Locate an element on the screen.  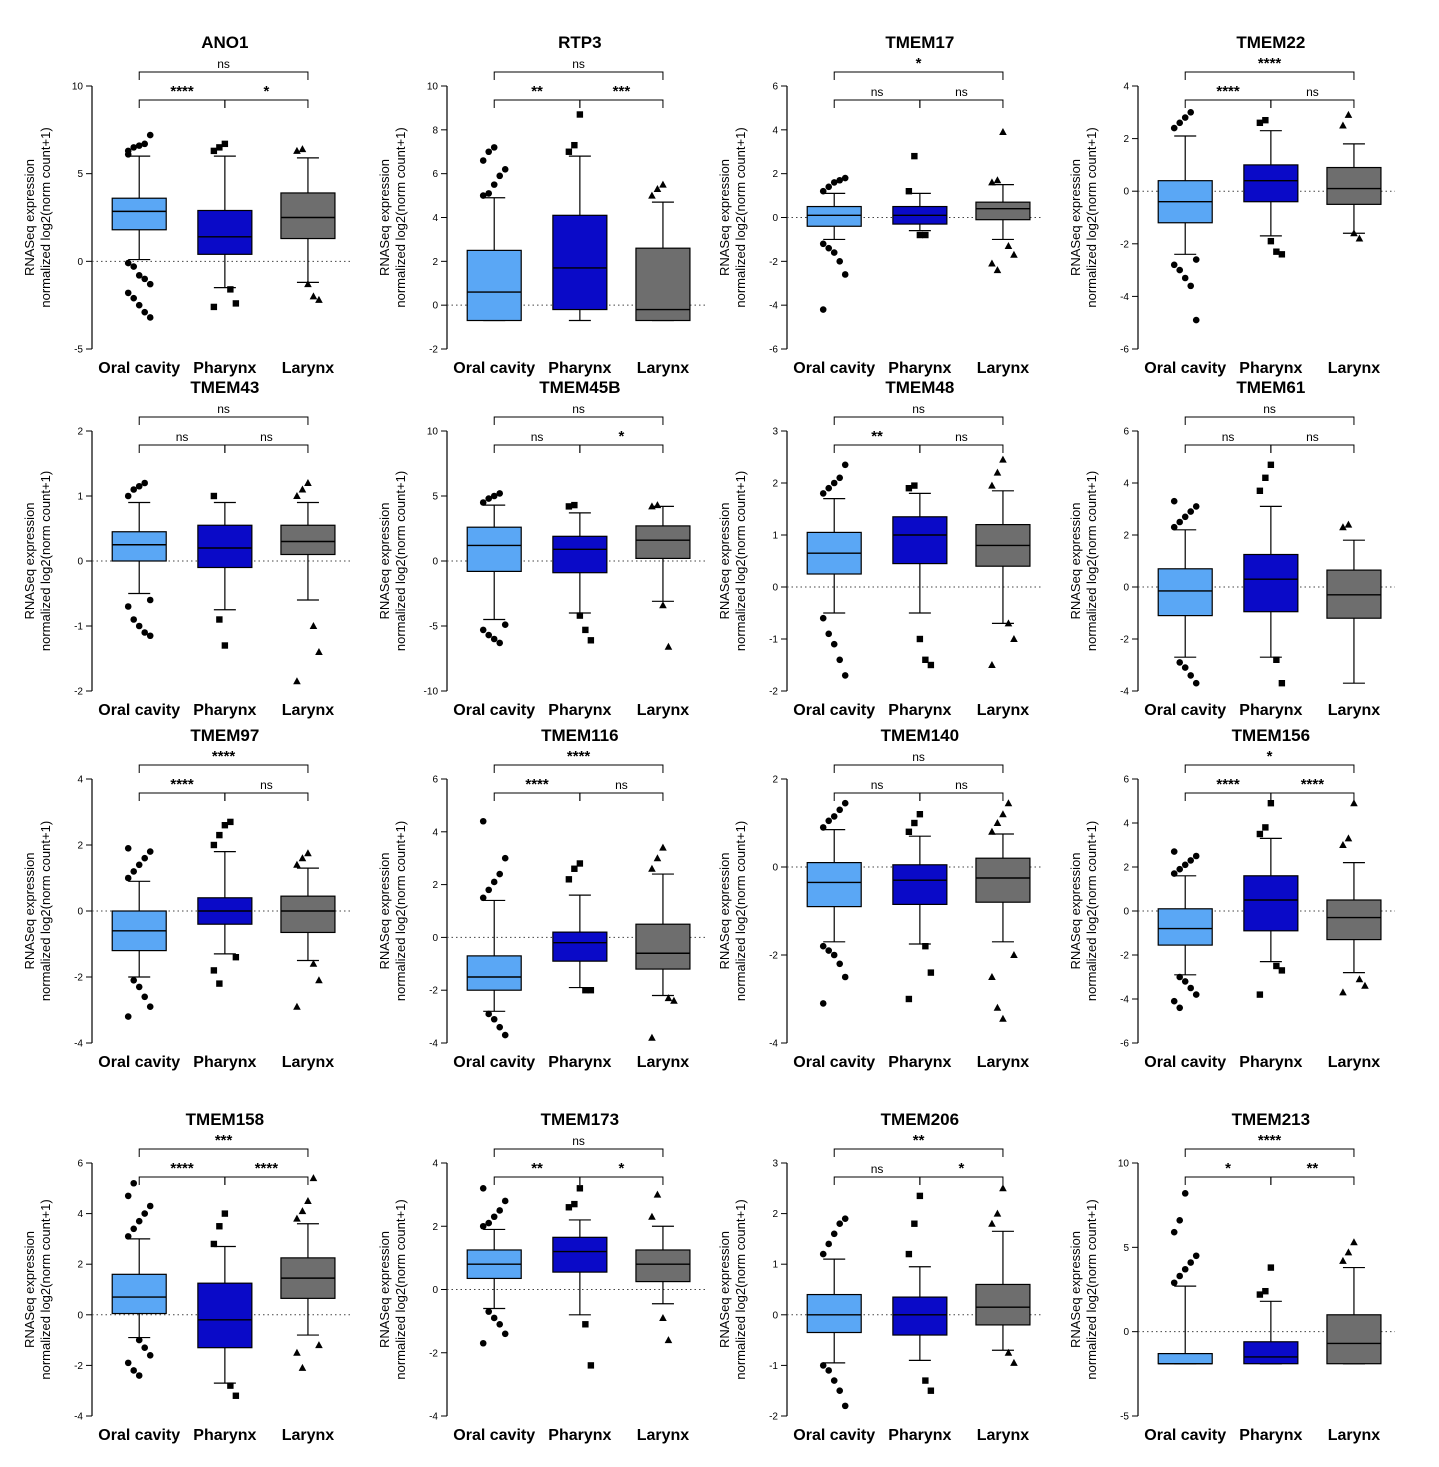
panel-tmem173-xtick-label: Larynx is located at coordinates (663, 1435).